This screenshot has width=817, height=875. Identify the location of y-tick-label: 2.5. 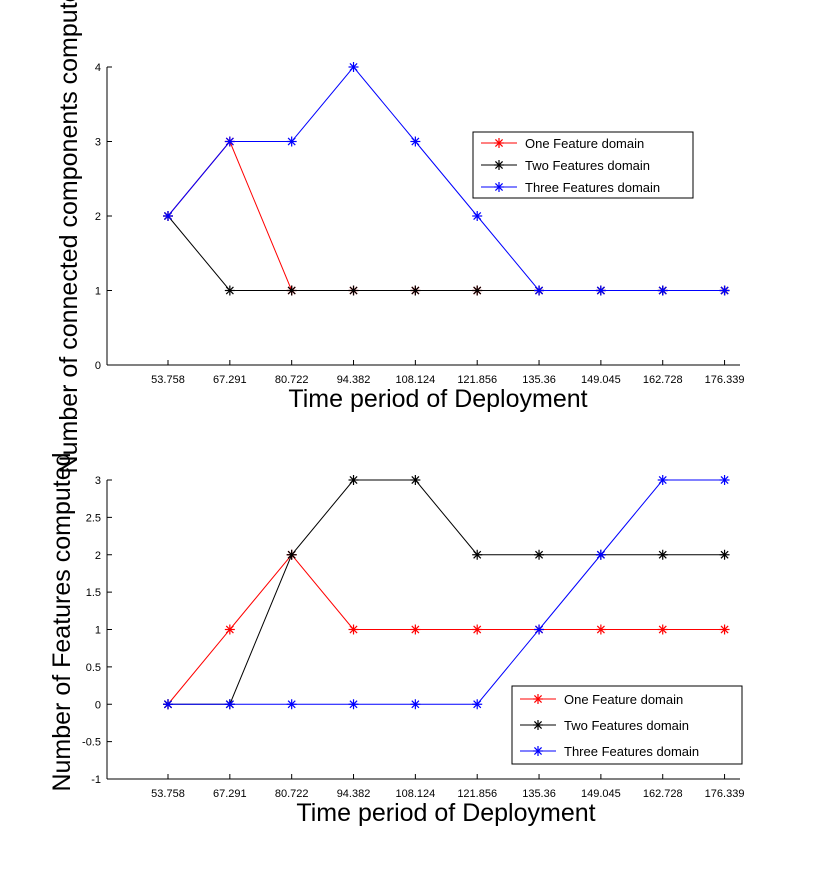
(93, 518).